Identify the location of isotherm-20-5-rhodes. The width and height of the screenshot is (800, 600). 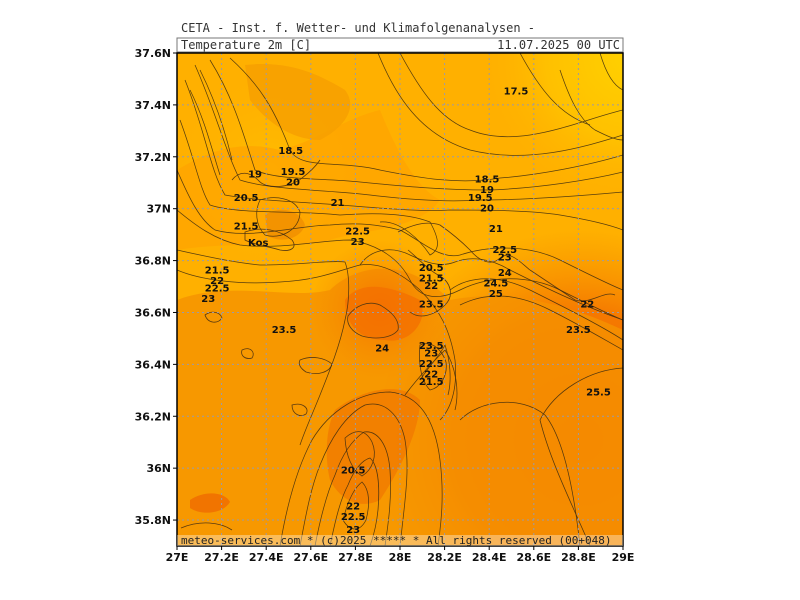
(355, 505).